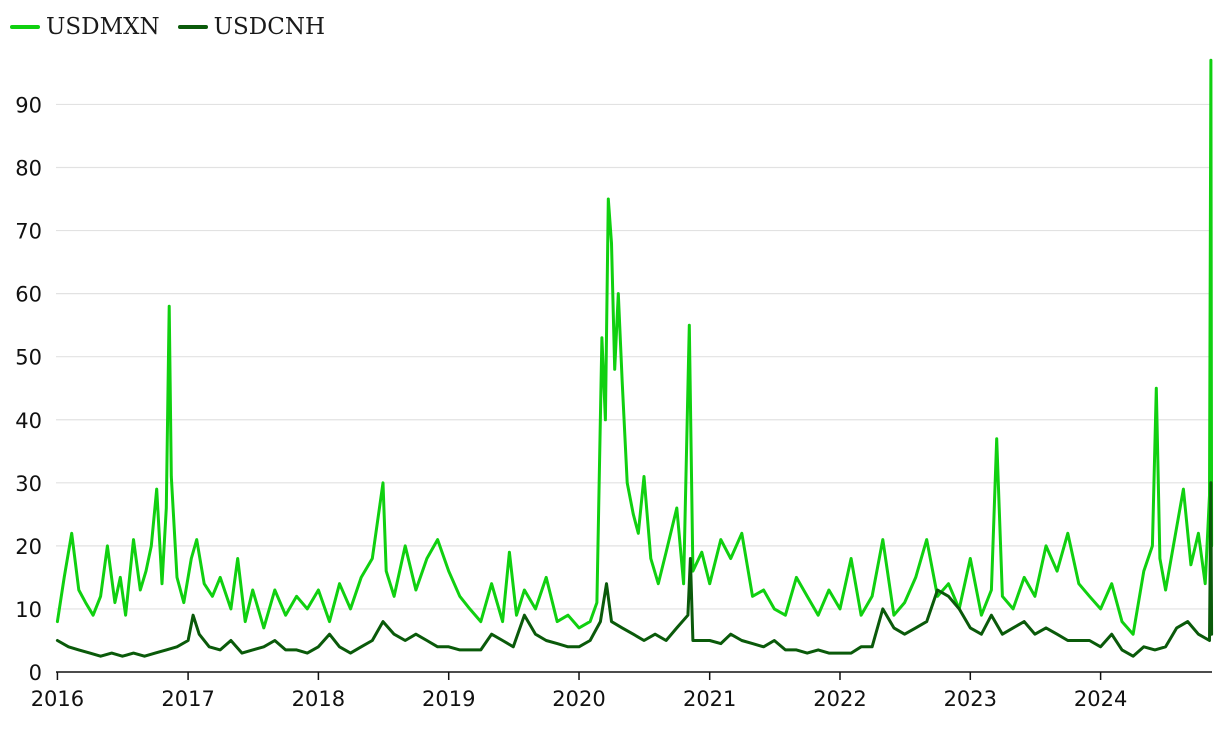 The height and width of the screenshot is (732, 1220). What do you see at coordinates (28, 295) in the screenshot?
I see `y-tick-label: 60` at bounding box center [28, 295].